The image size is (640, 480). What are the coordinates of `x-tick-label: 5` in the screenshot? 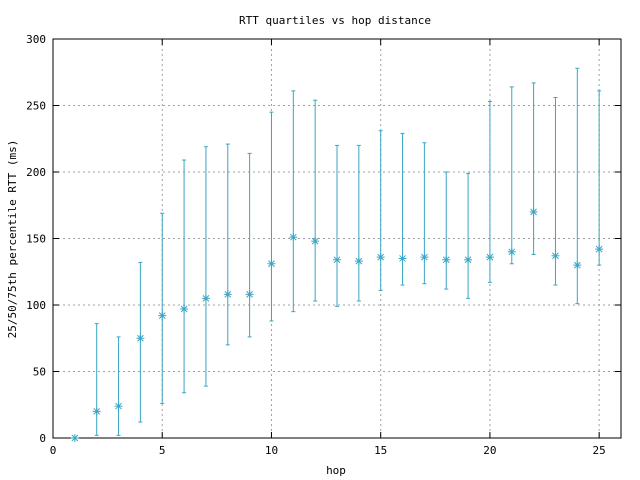 It's located at (162, 450).